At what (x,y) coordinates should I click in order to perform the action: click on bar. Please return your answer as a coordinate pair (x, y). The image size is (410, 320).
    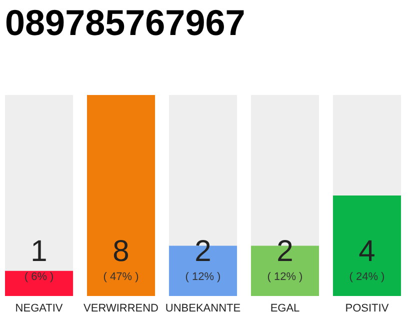
    Looking at the image, I should click on (39, 283).